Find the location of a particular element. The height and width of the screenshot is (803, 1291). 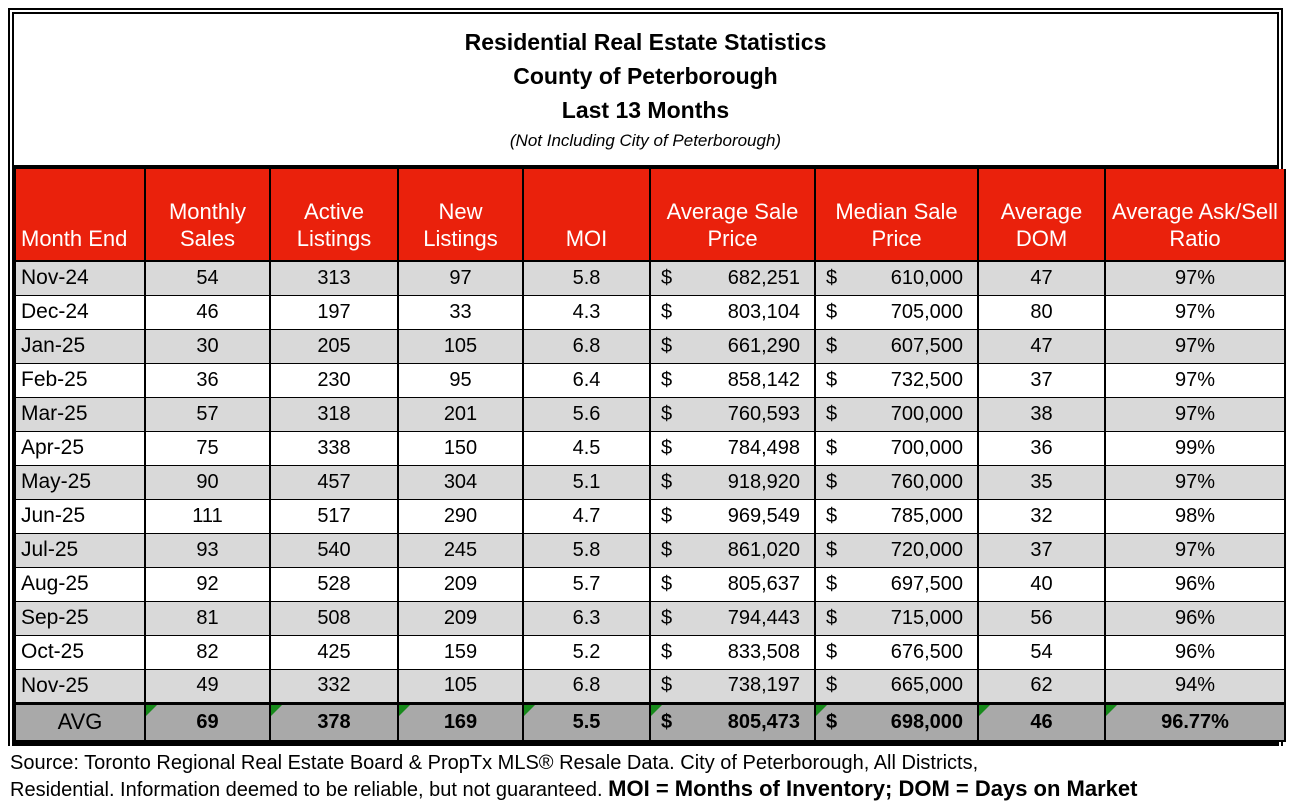

cell-avg-dom: 36 is located at coordinates (1041, 448).